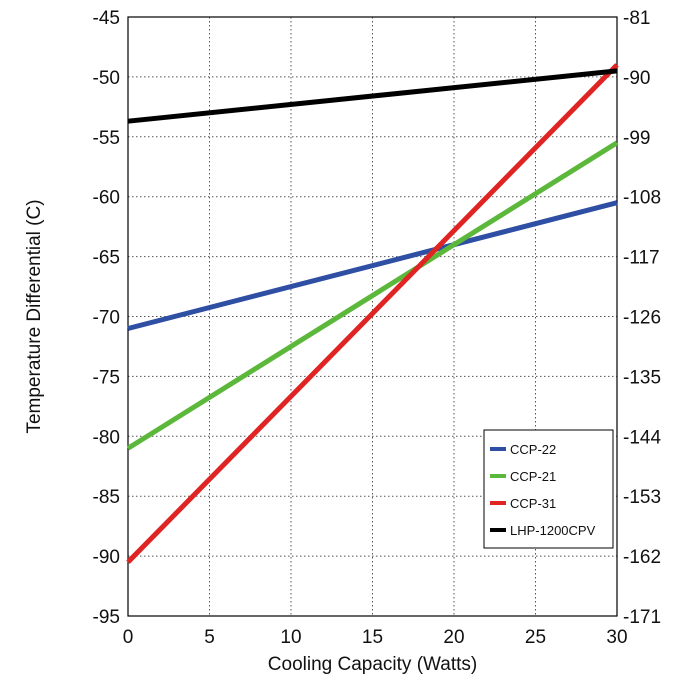  Describe the element at coordinates (616, 637) in the screenshot. I see `x-tick-label: 30` at that location.